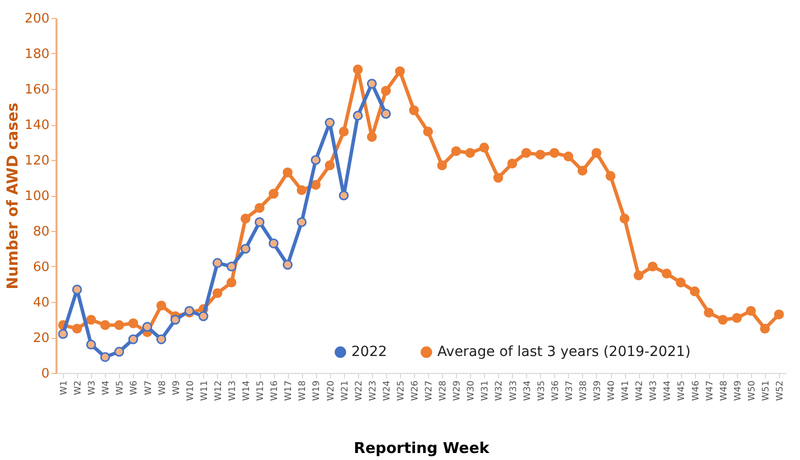  Describe the element at coordinates (65, 388) in the screenshot. I see `x-tick-label: W1` at that location.